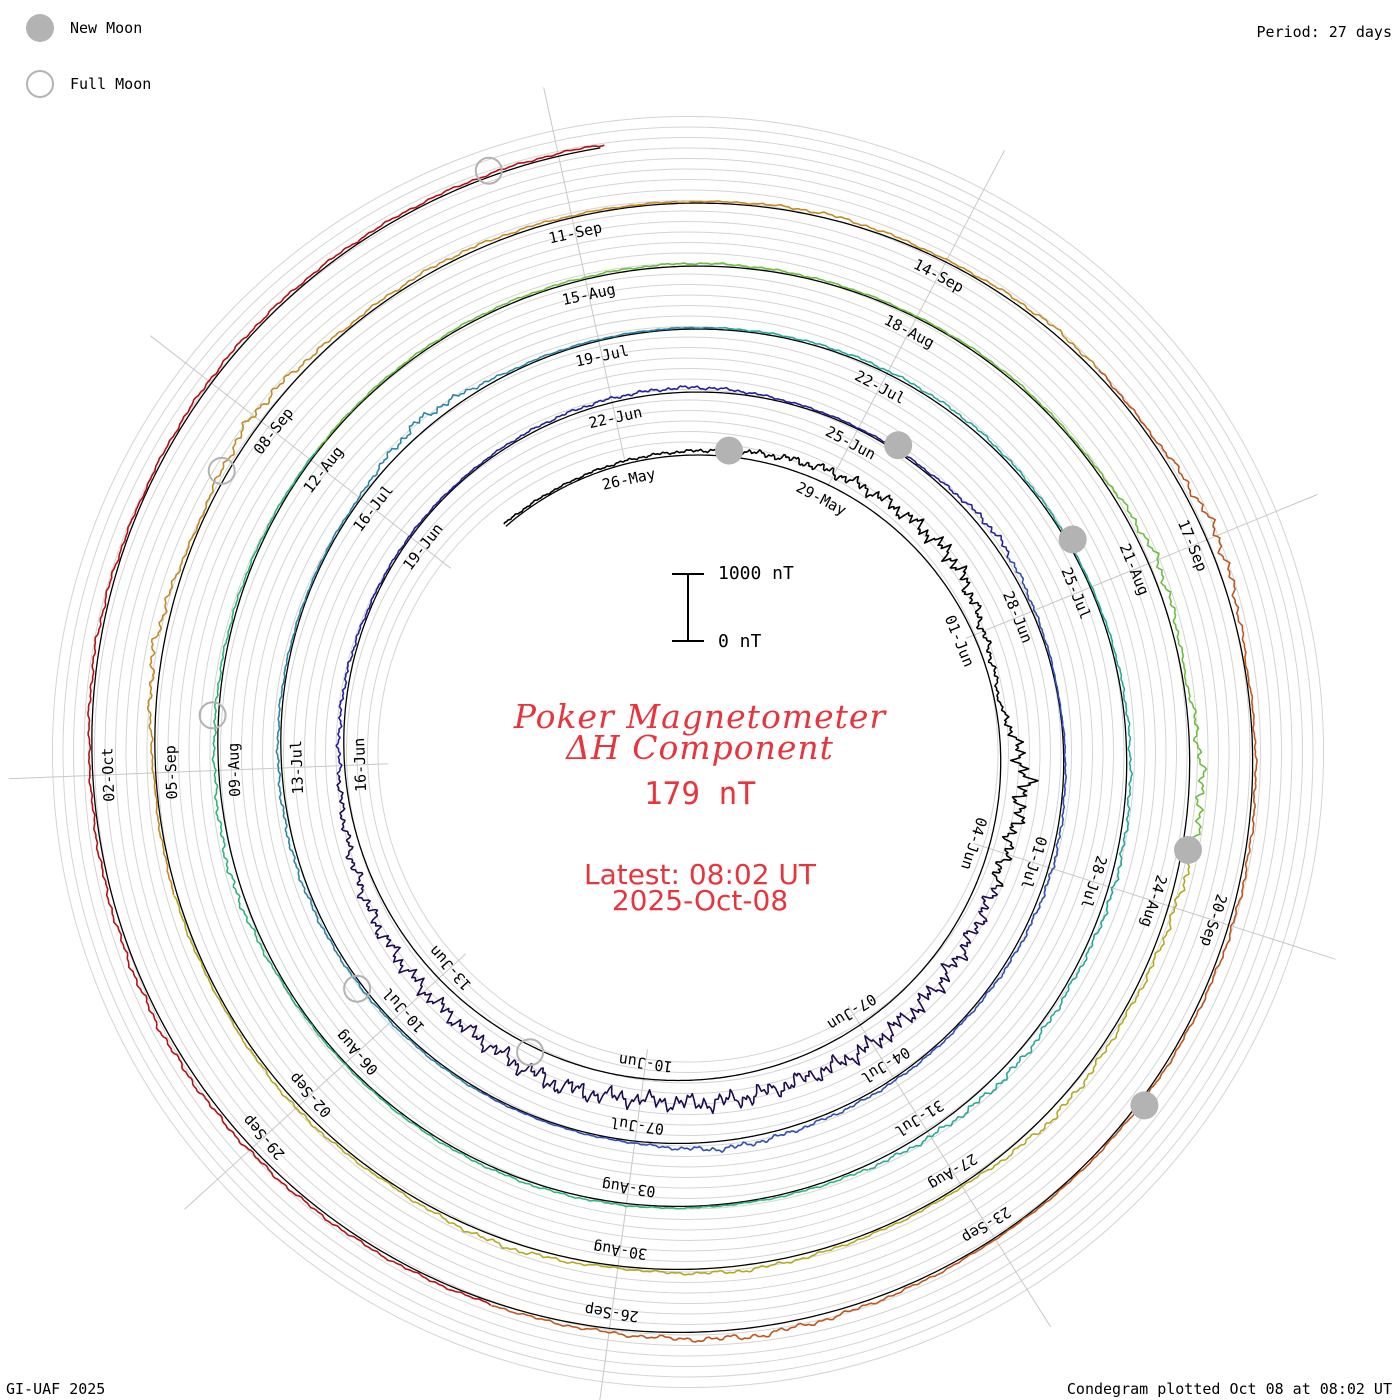 This screenshot has height=1400, width=1400. I want to click on date-label: 07-Jul, so click(637, 1125).